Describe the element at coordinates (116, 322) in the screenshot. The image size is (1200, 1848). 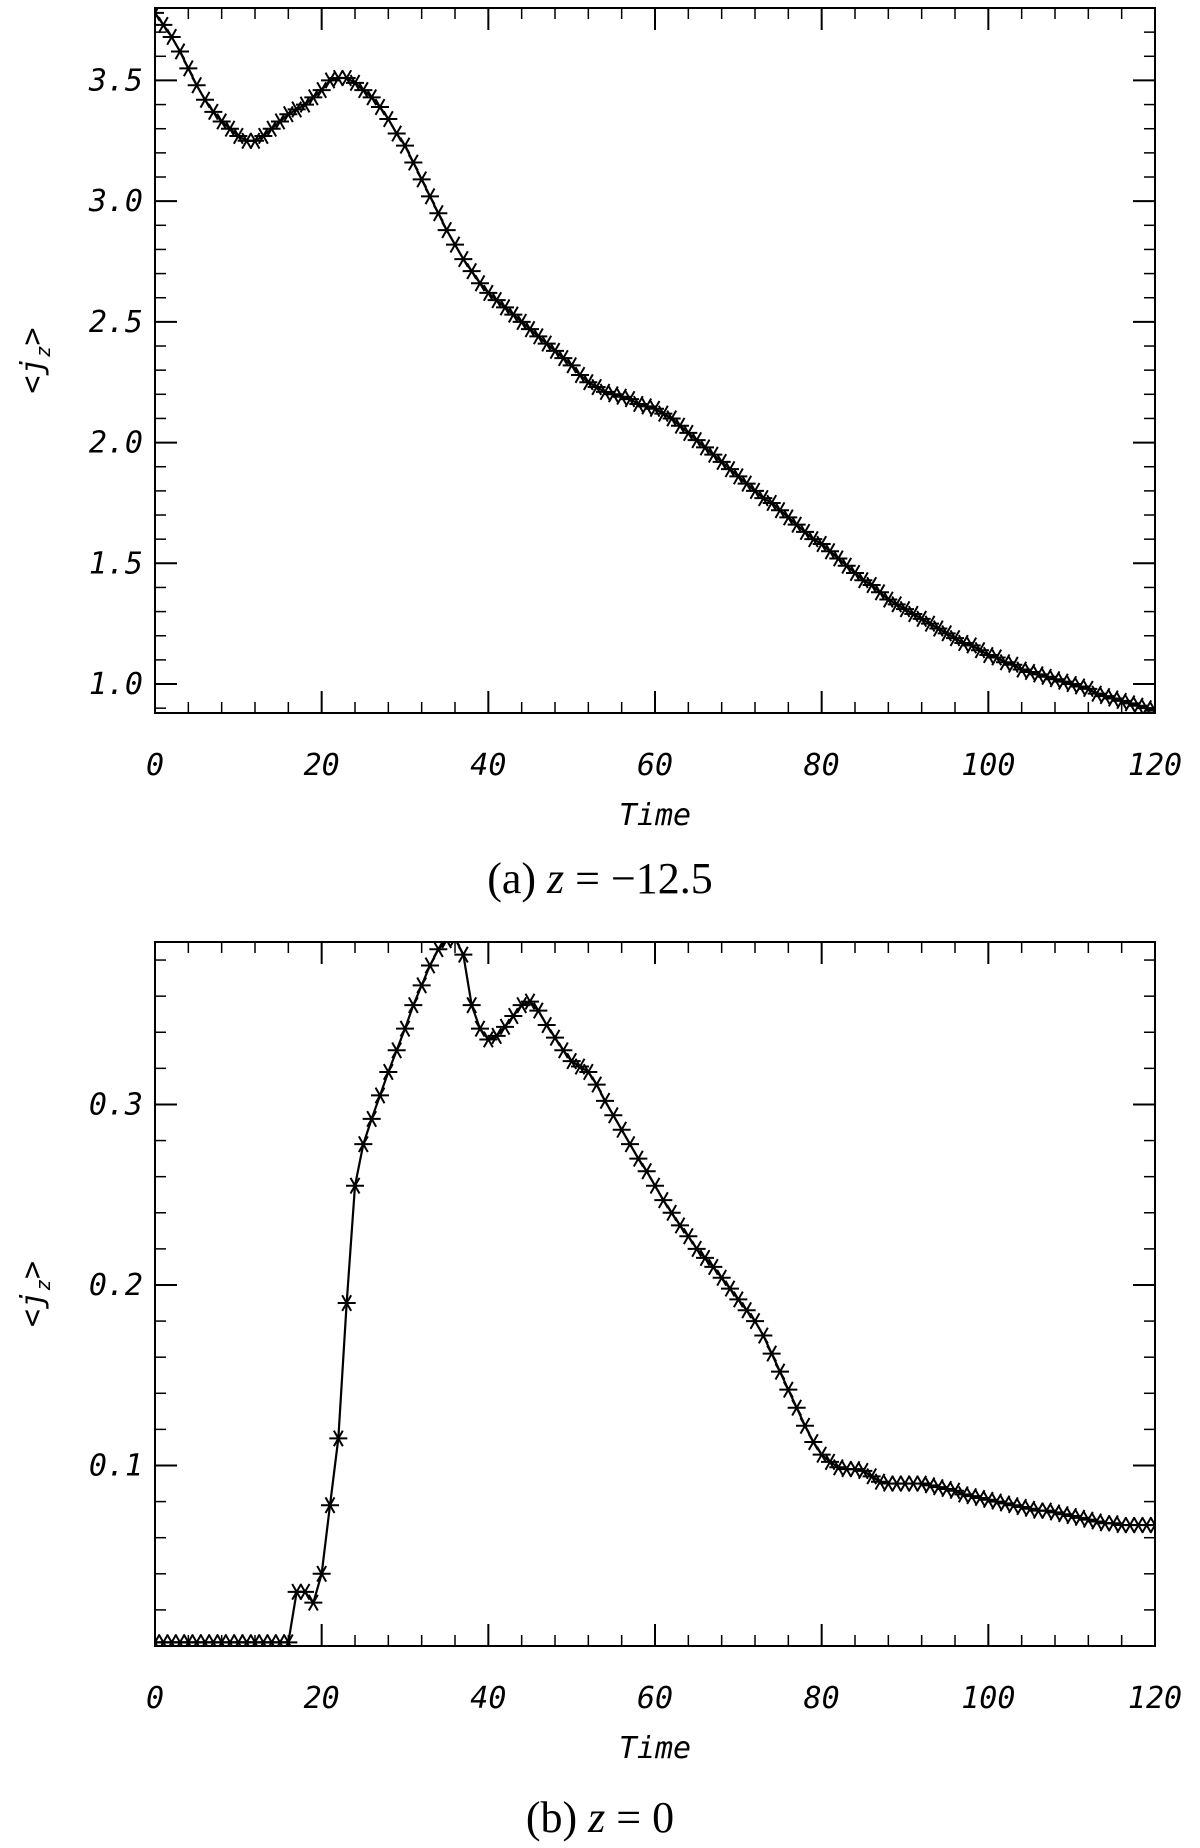
I see `y-tick-label: 2.5` at that location.